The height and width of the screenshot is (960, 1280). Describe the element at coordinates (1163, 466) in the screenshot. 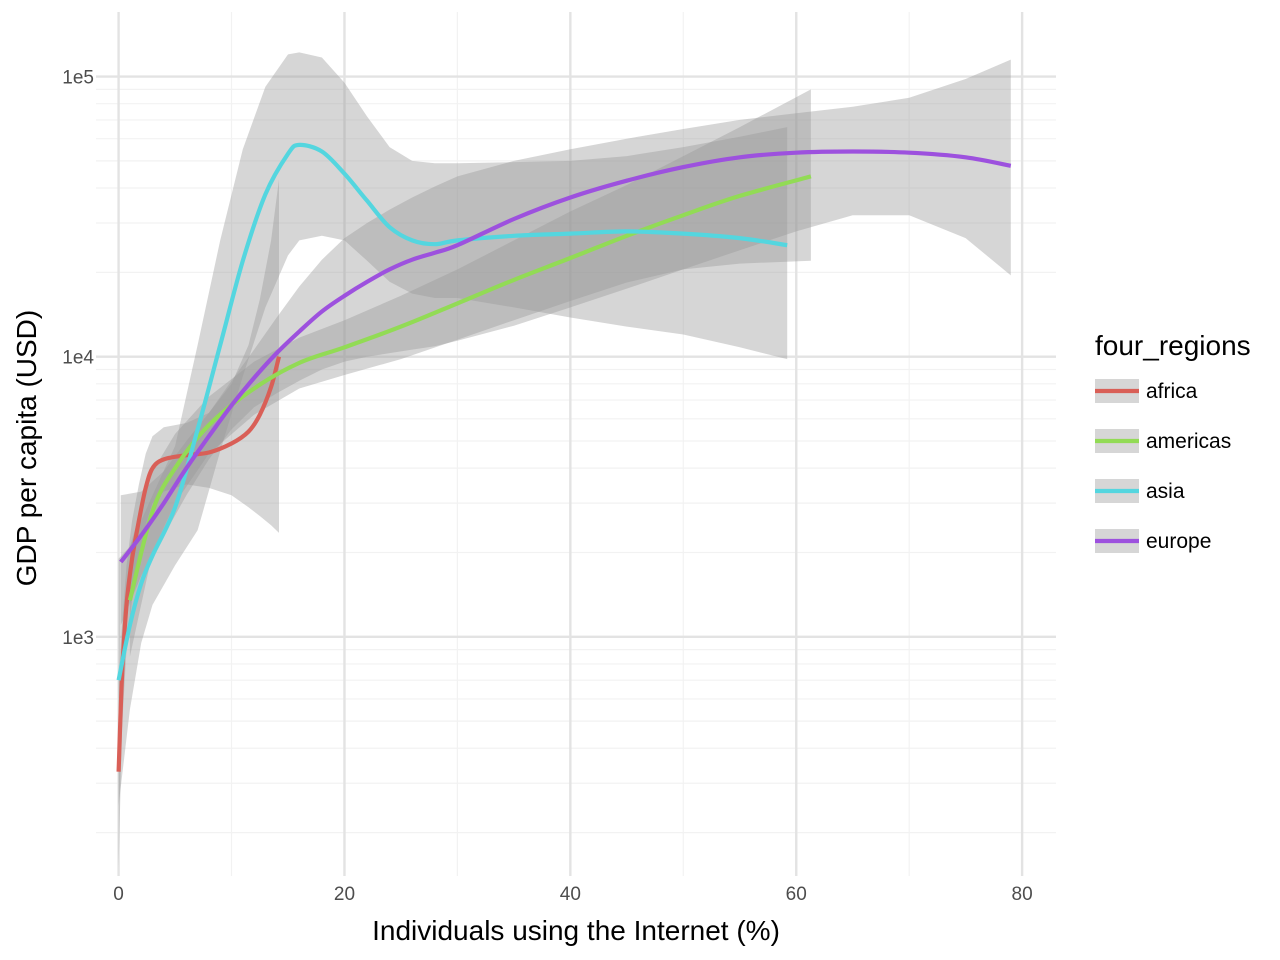

I see `legend-items: africa americas asia europe` at that location.